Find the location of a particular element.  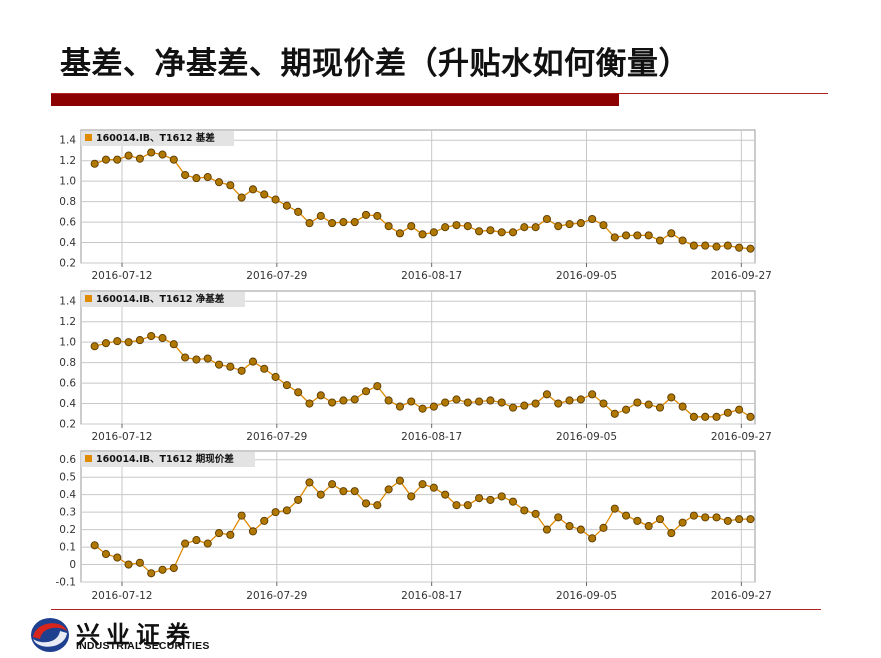

y-tick-label: 0.4 is located at coordinates (67, 495).